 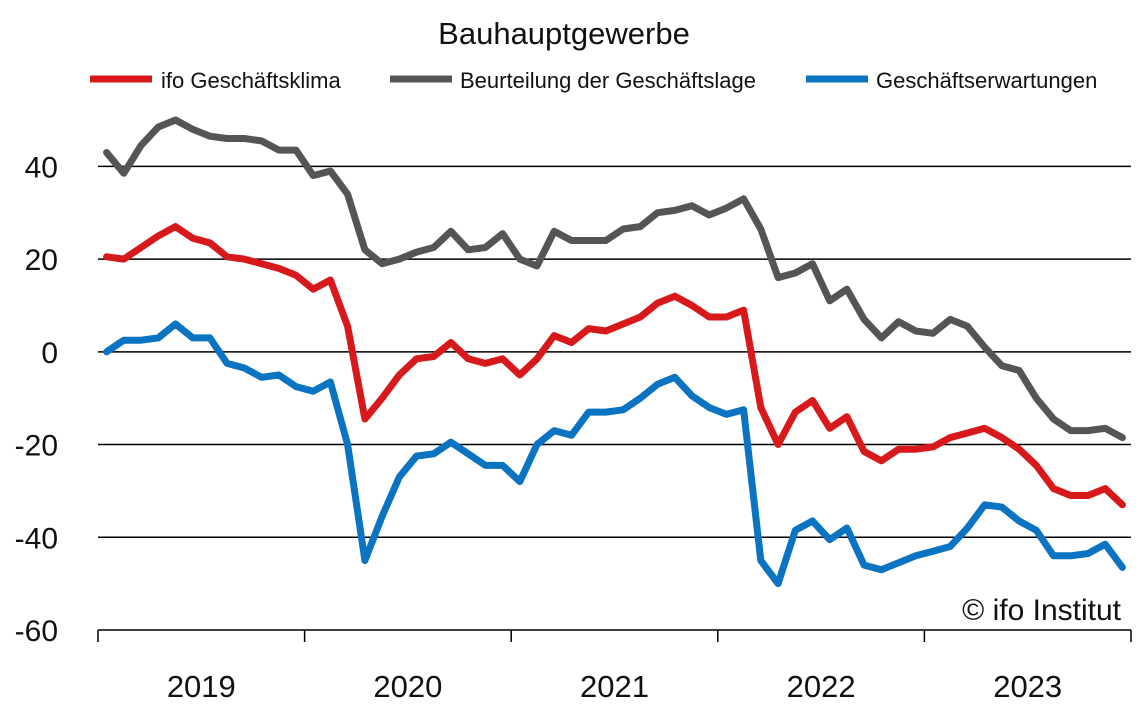 I want to click on y-tick-label--40: -40, so click(x=36, y=538).